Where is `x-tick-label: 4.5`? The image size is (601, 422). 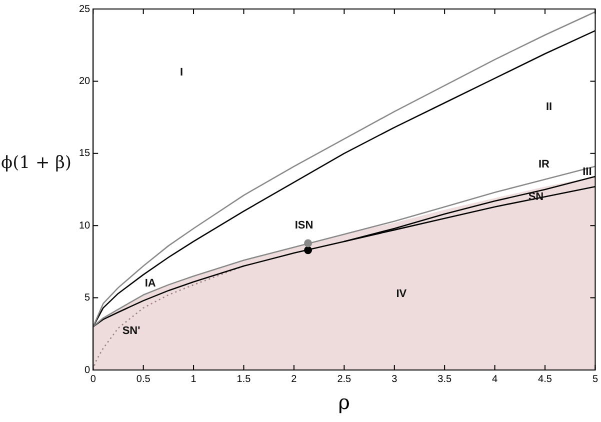
x-tick-label: 4.5 is located at coordinates (545, 379).